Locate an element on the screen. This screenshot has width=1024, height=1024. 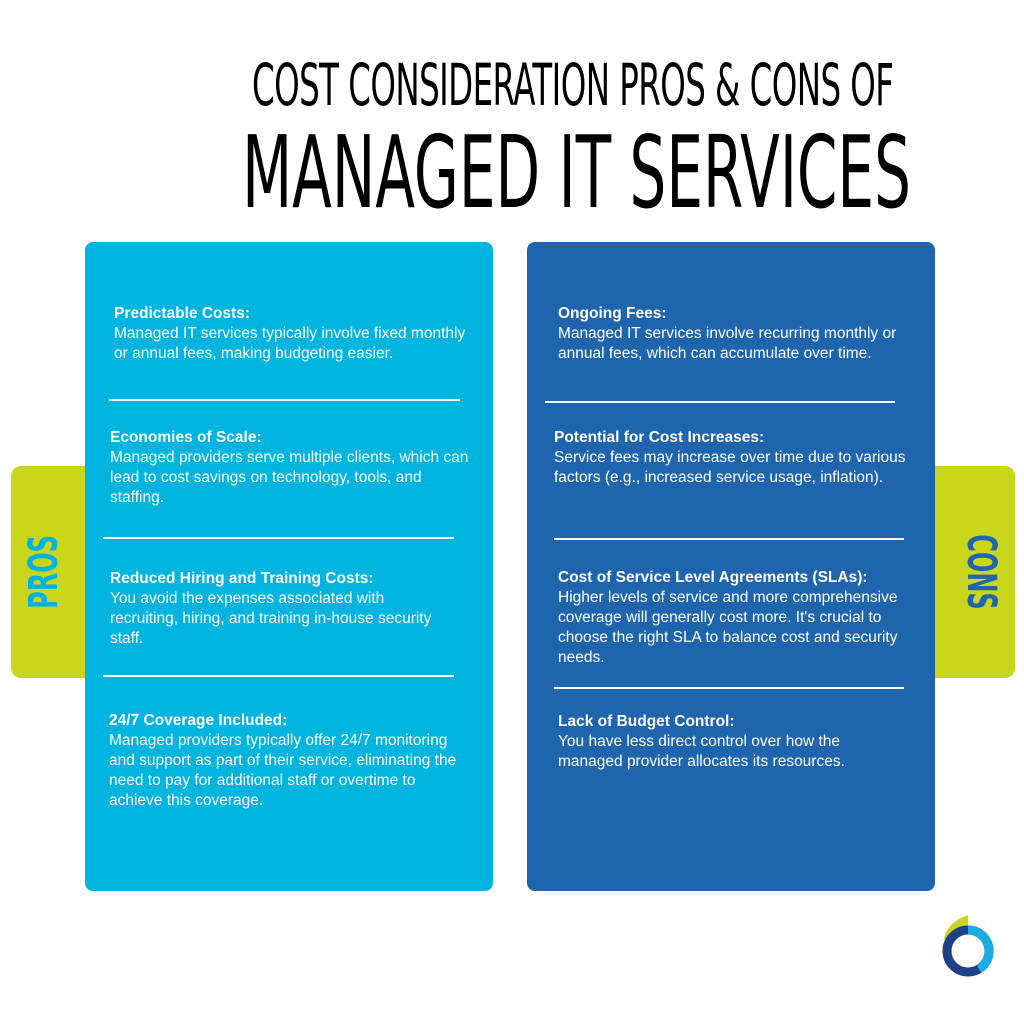
cons-tab-label: CONS is located at coordinates (981, 572).